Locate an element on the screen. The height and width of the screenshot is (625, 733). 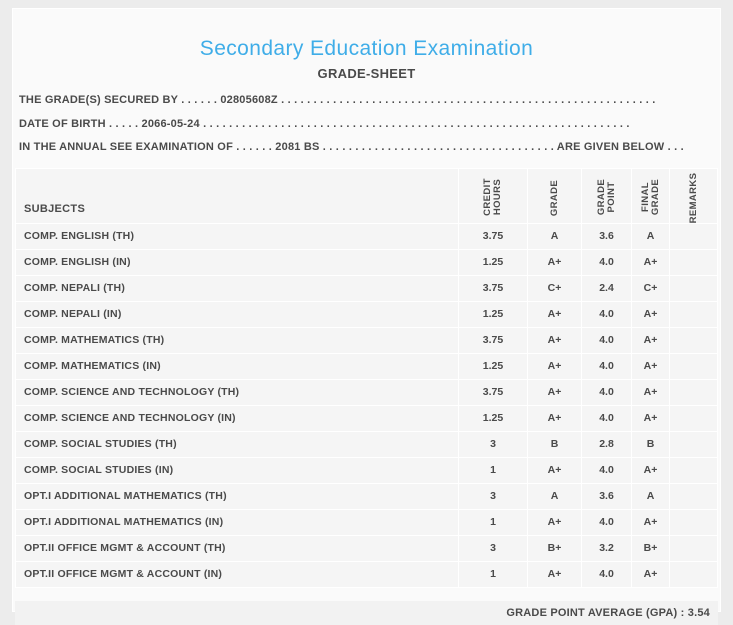
vertical-header-label: REMARKS is located at coordinates (693, 197).